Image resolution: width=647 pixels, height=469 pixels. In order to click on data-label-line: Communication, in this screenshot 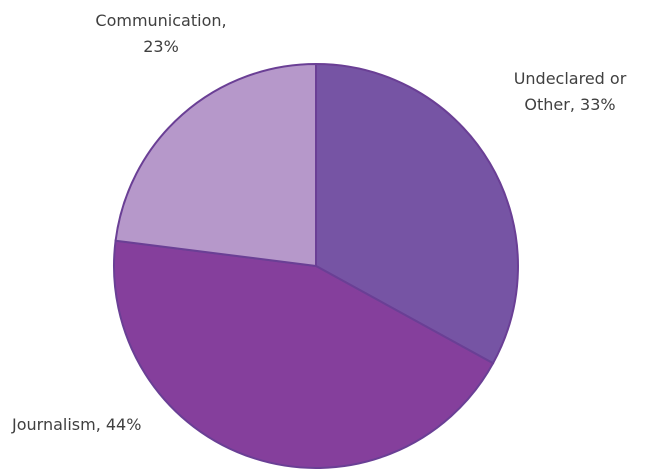, I will do `click(160, 20)`.